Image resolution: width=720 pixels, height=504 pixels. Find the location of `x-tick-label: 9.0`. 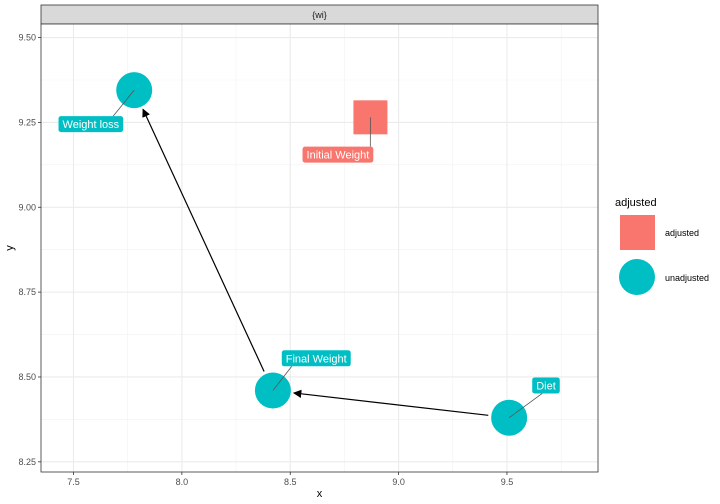

x-tick-label: 9.0 is located at coordinates (398, 482).